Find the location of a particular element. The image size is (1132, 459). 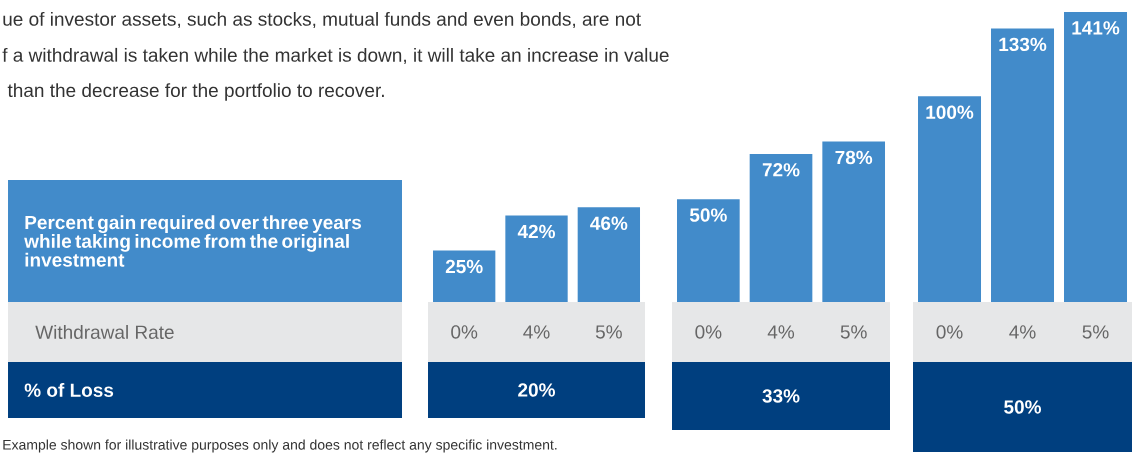

x-axis-title: 20% is located at coordinates (537, 390).